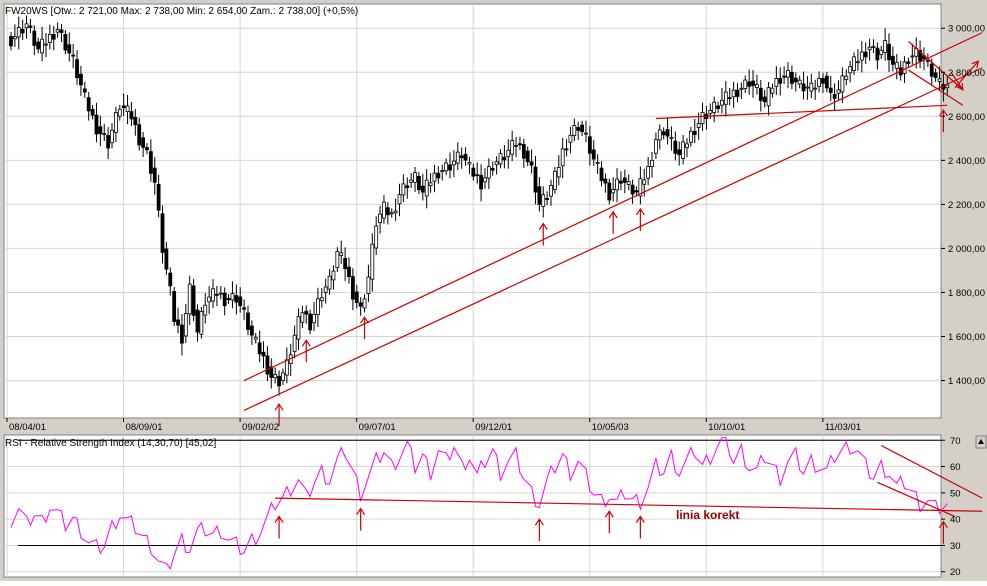  What do you see at coordinates (640, 519) in the screenshot?
I see `rsi-support-arrow-head` at bounding box center [640, 519].